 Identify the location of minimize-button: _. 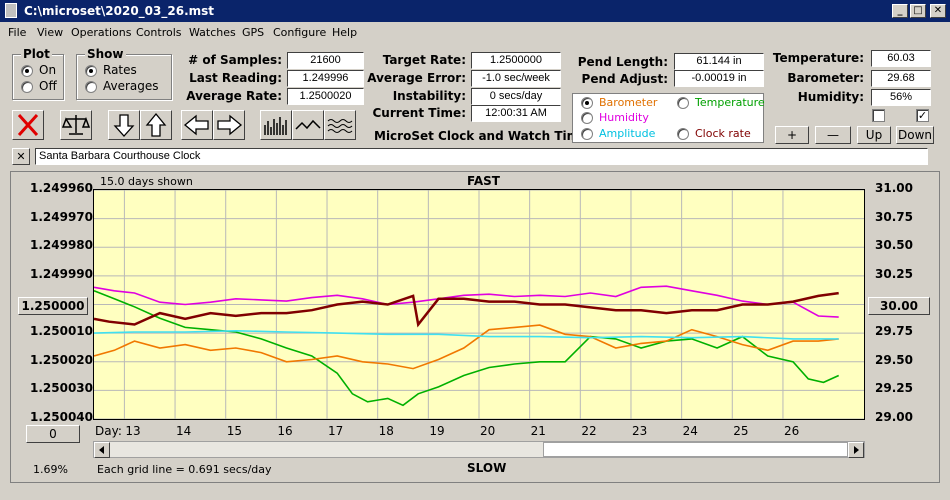
(900, 11).